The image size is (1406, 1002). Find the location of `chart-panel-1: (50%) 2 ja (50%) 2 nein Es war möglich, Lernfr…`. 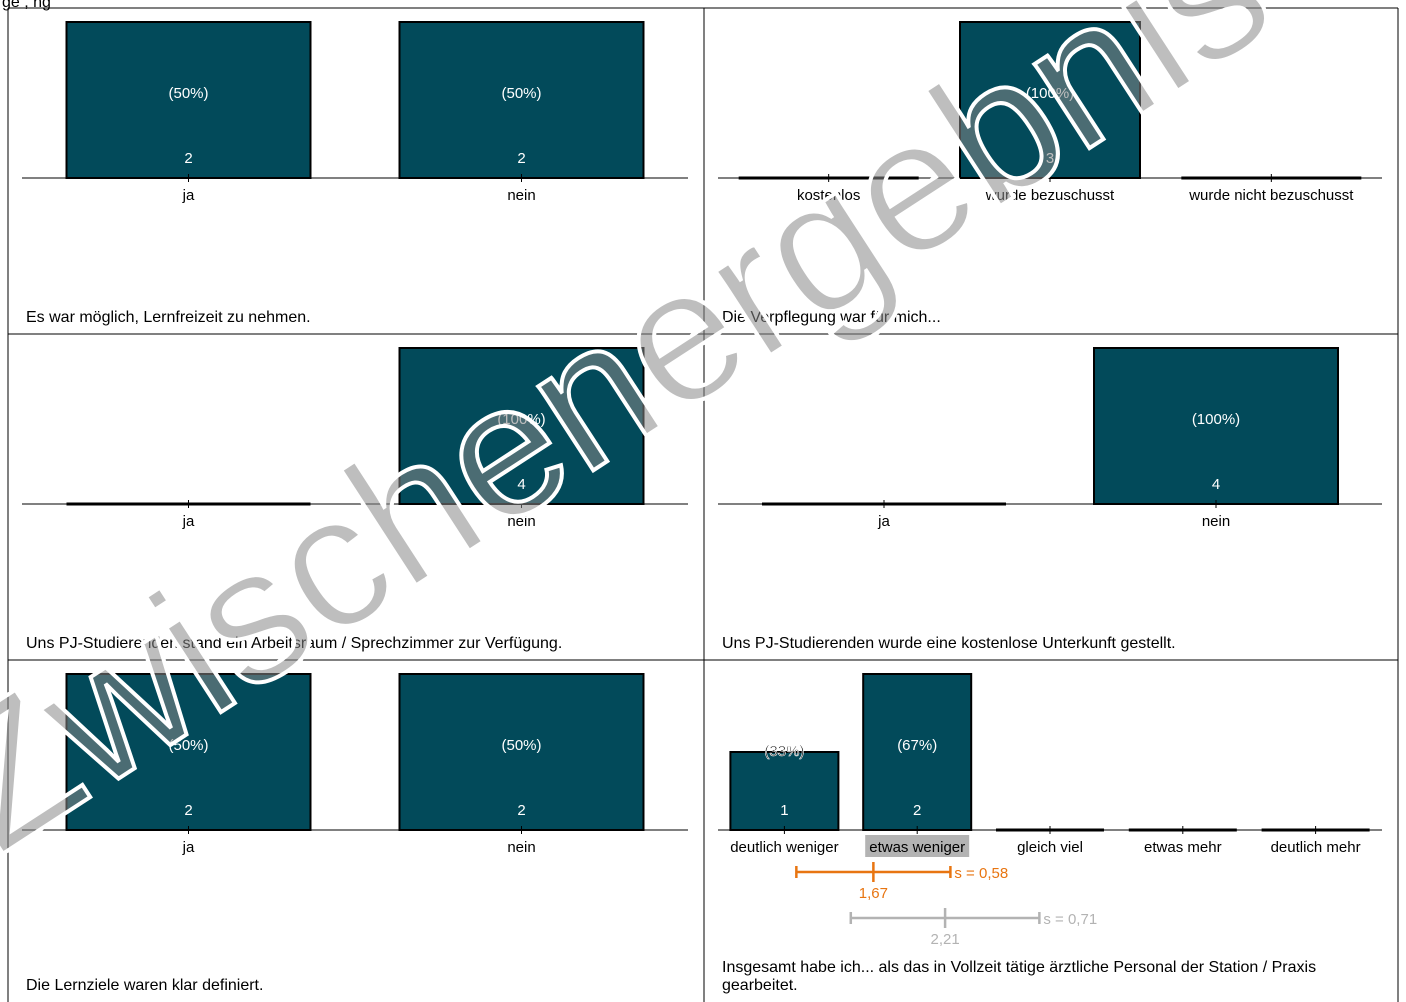

chart-panel-1: (50%) 2 ja (50%) 2 nein Es war möglich, Lernfr… is located at coordinates (355, 173).